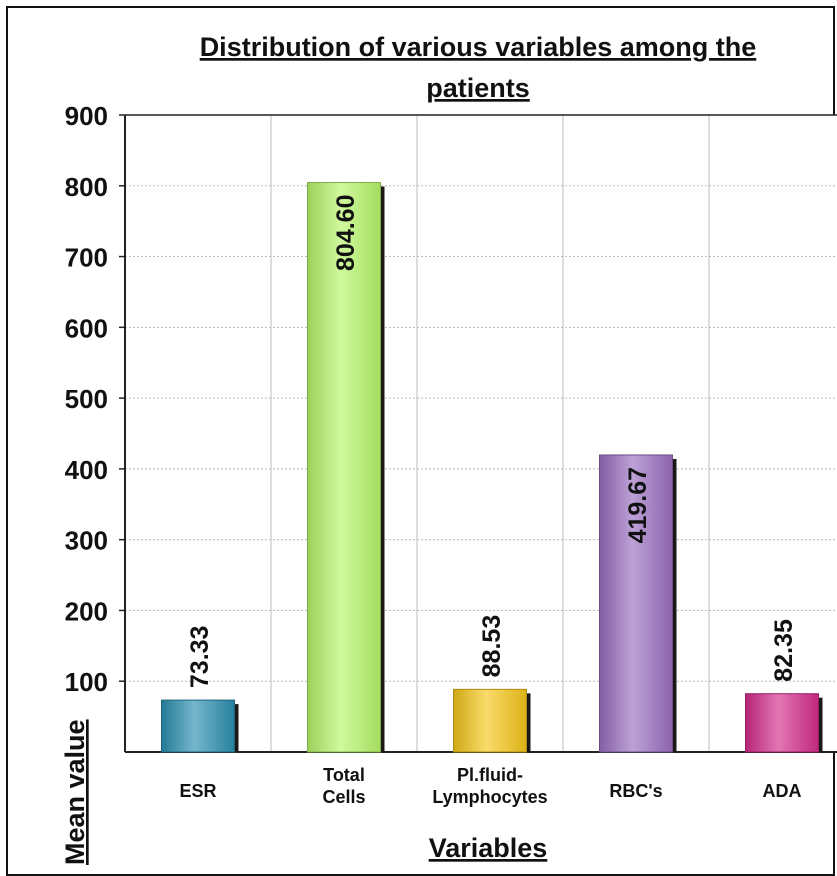  What do you see at coordinates (86, 611) in the screenshot?
I see `y-tick-label: 200` at bounding box center [86, 611].